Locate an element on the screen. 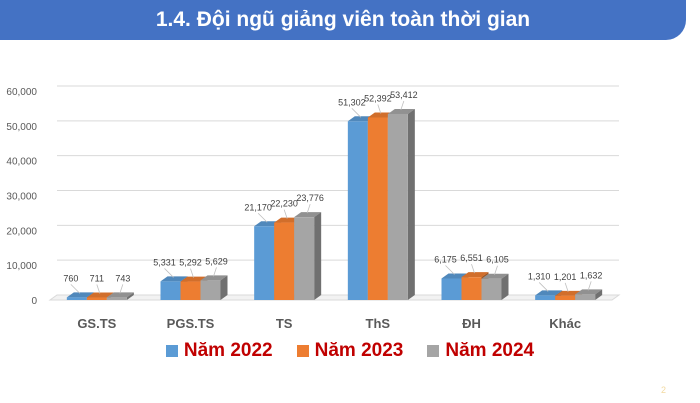 The width and height of the screenshot is (700, 403). bar-GS.TS-Năm 2022 is located at coordinates (76, 298).